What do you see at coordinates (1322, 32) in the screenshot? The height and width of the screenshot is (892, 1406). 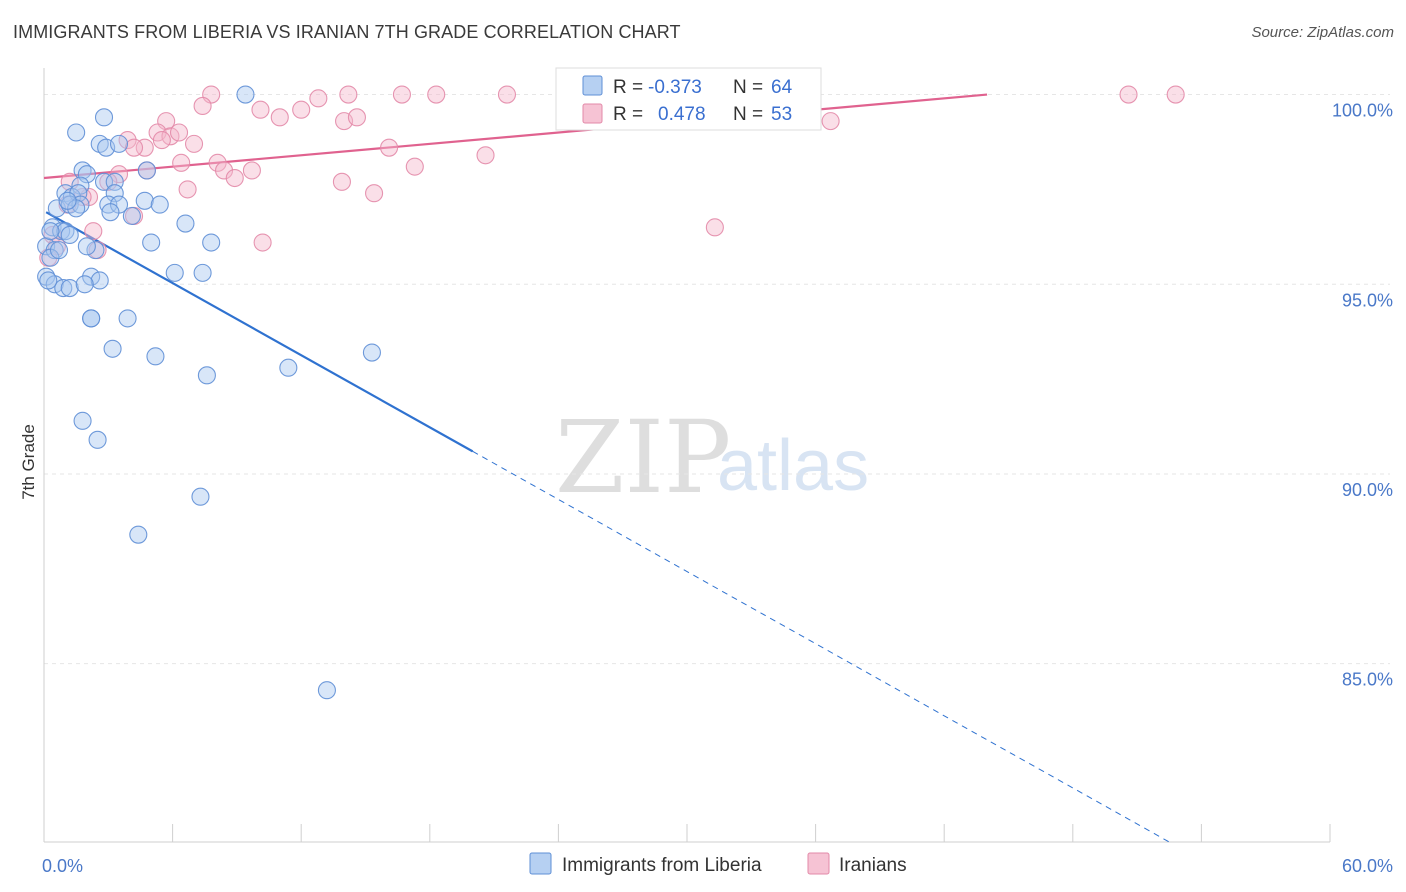 I see `chart-source: Source: ZipAtlas.com` at bounding box center [1322, 32].